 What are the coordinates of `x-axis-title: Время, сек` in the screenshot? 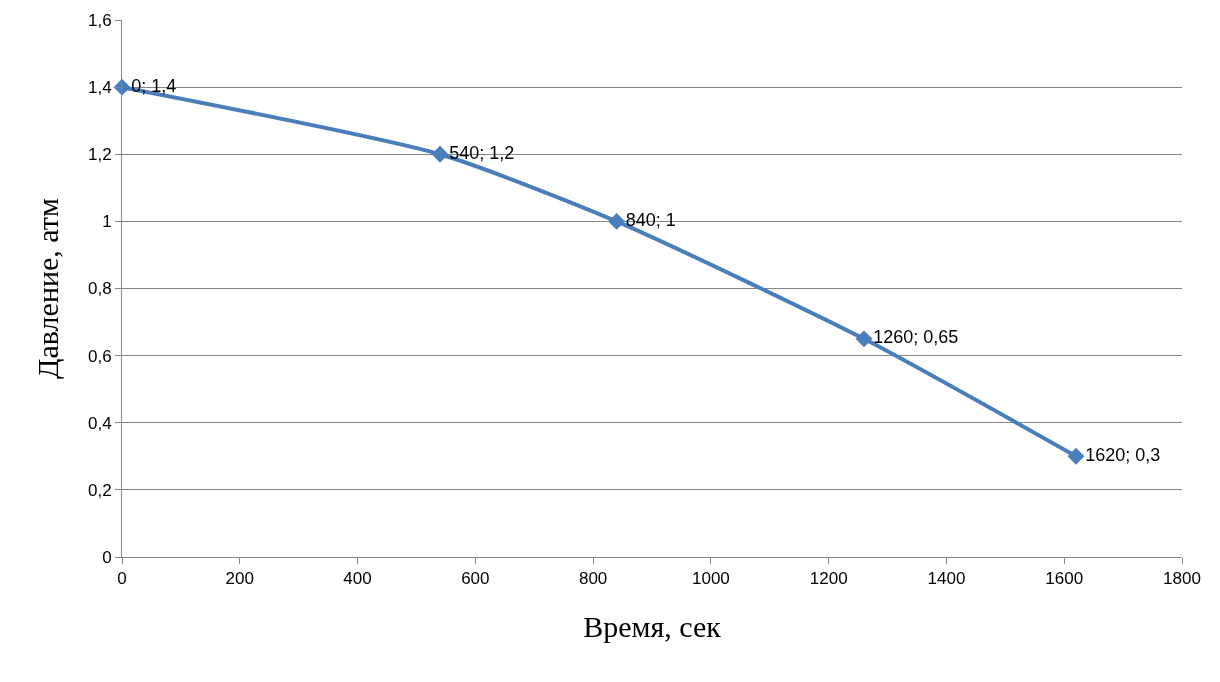 It's located at (652, 626).